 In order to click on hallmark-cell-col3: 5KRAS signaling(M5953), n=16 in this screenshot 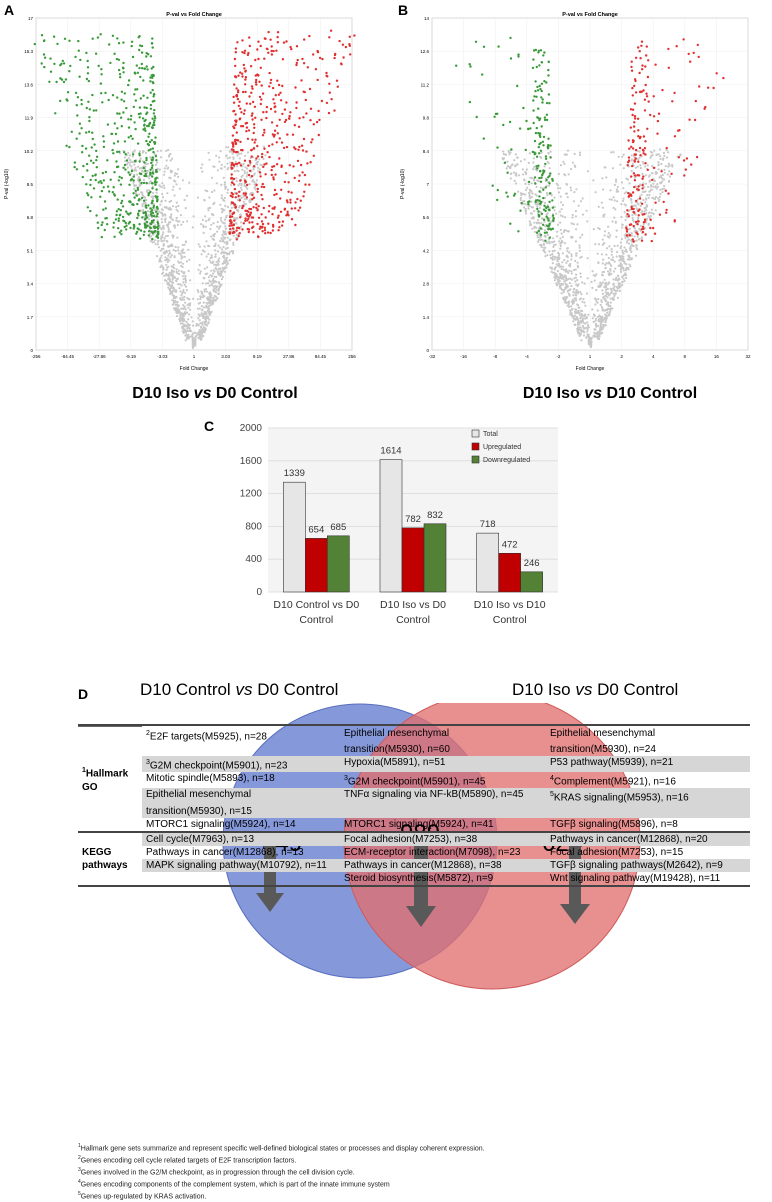, I will do `click(648, 796)`.